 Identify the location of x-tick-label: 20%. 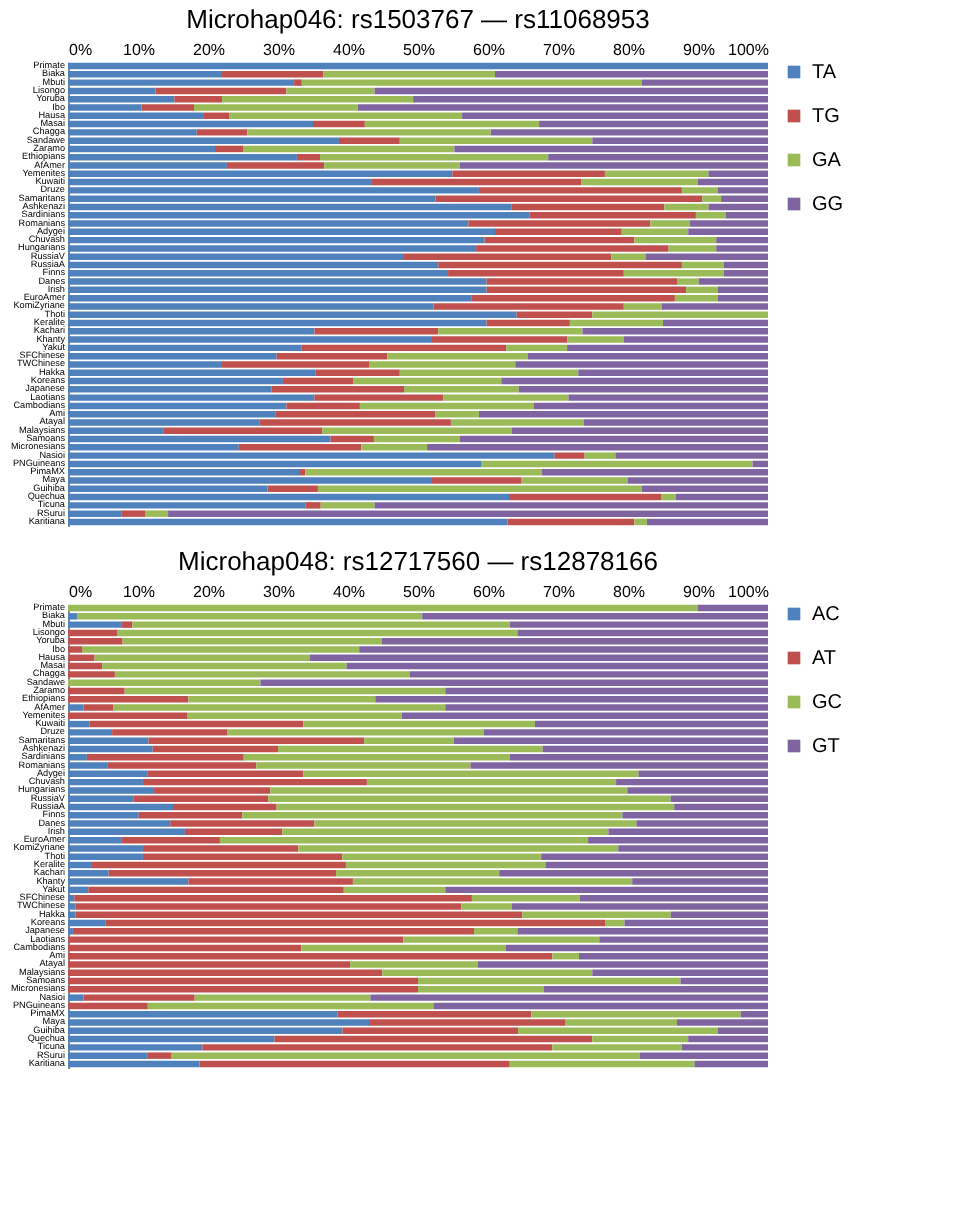
(209, 50).